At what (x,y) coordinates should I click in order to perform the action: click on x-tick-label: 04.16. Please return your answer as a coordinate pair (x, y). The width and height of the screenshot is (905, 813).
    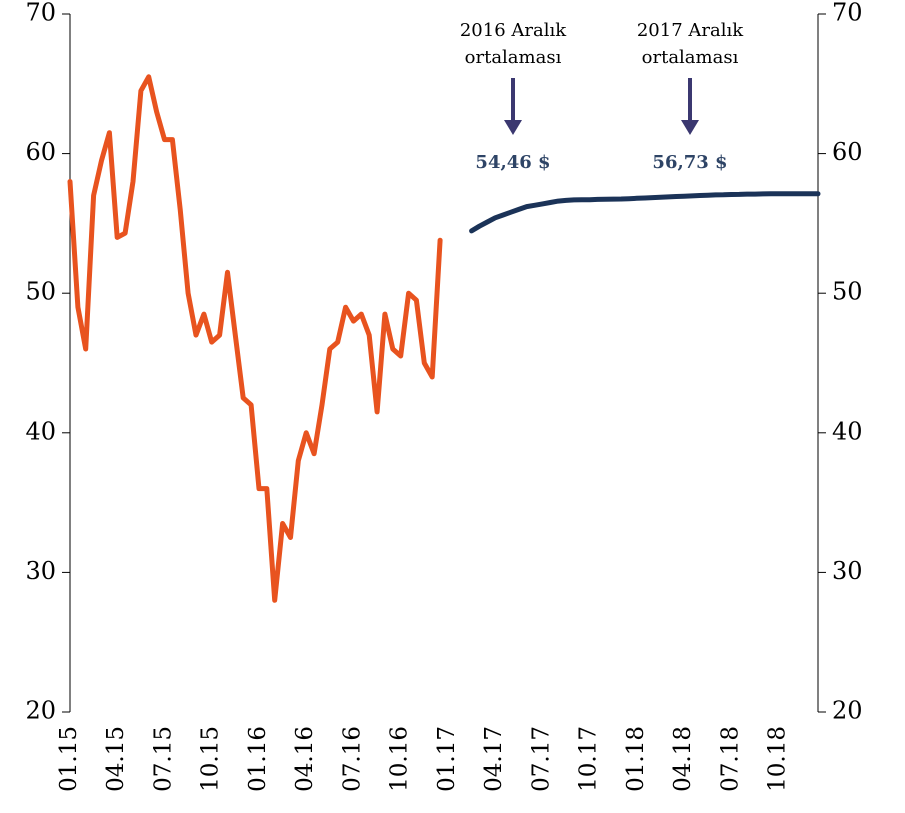
    Looking at the image, I should click on (305, 759).